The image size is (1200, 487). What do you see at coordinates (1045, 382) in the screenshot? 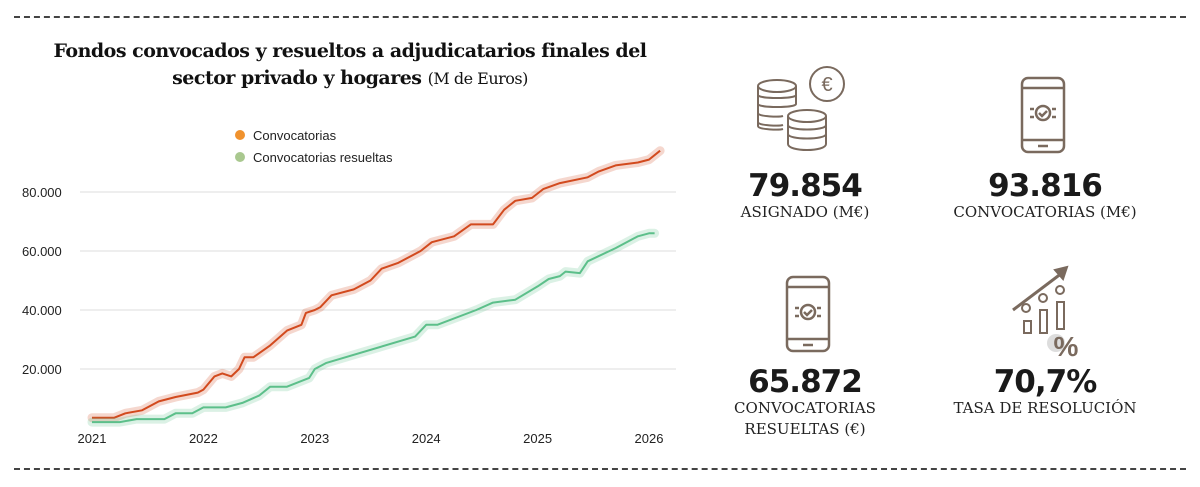
I see `kpi-value: 70,7%` at bounding box center [1045, 382].